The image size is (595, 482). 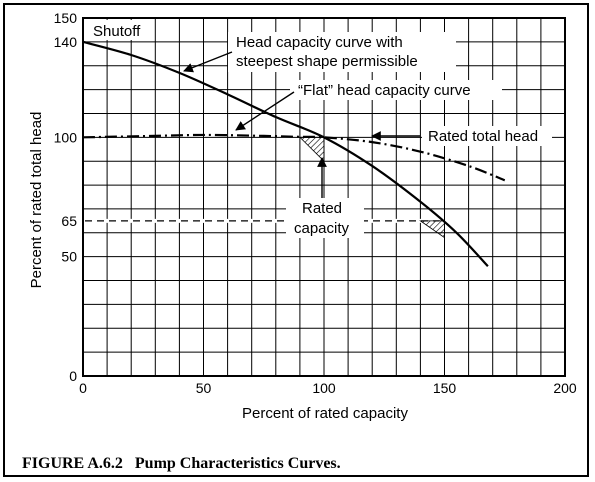 I want to click on flat-pointer-arrow, so click(x=265, y=111).